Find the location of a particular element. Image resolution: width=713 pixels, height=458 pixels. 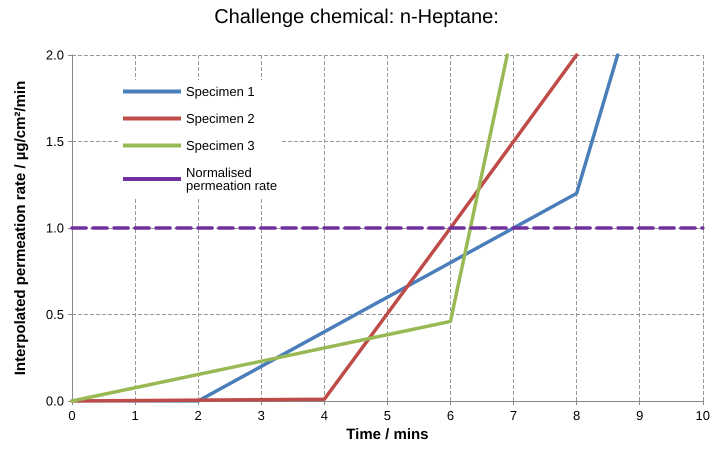

y-tick-label: 0.0 is located at coordinates (55, 401).